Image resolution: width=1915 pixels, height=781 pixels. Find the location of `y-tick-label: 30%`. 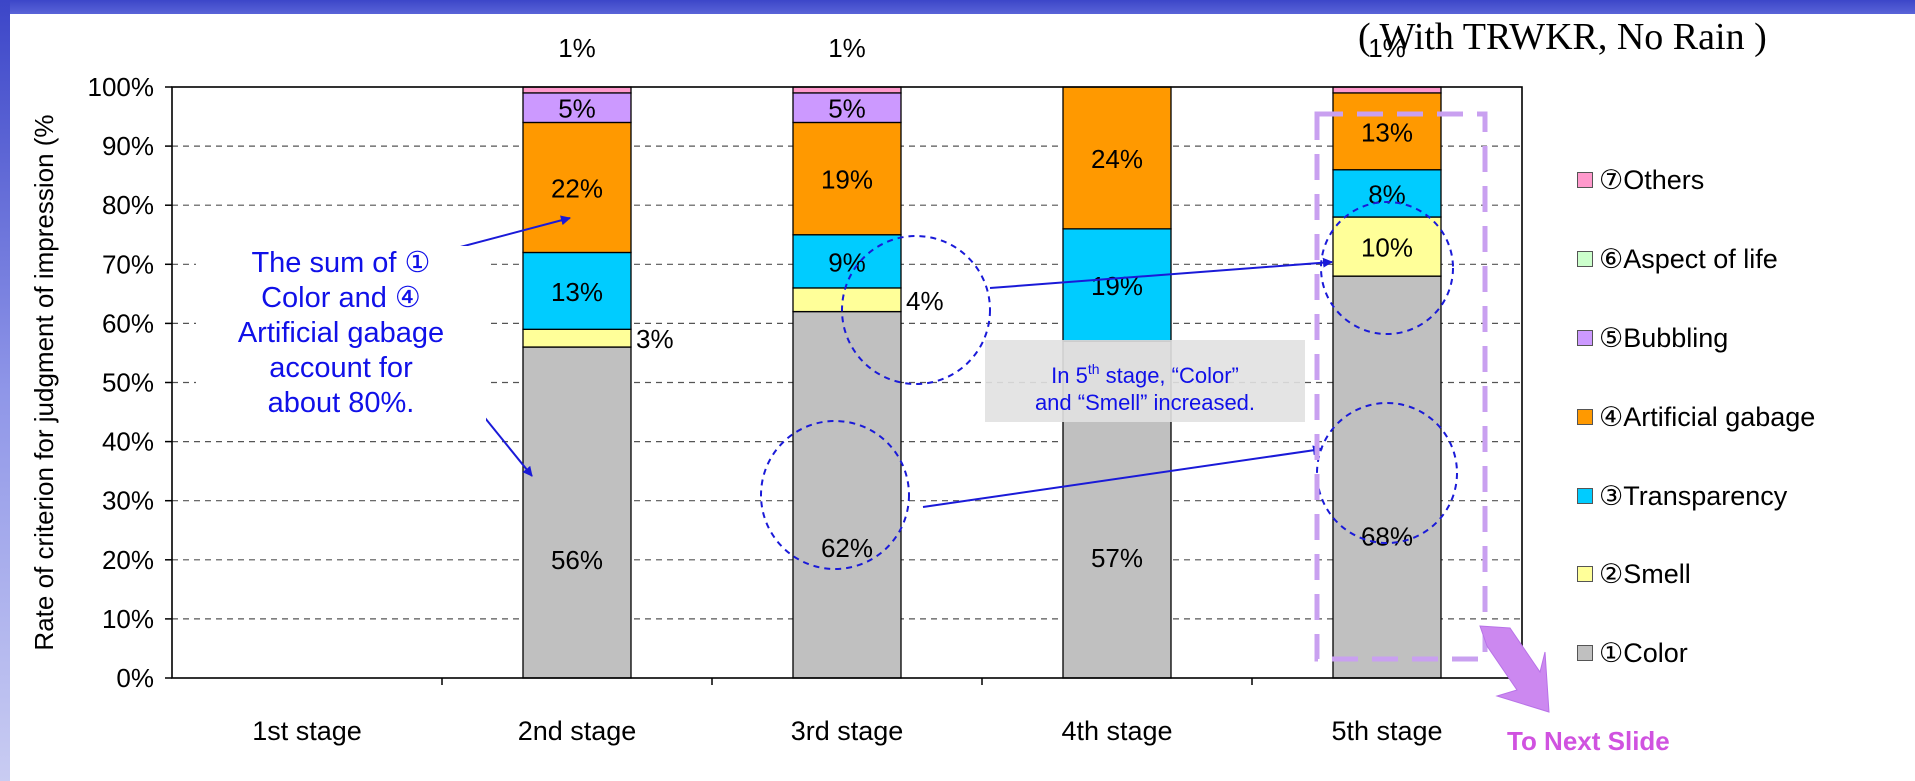

y-tick-label: 30% is located at coordinates (128, 501).